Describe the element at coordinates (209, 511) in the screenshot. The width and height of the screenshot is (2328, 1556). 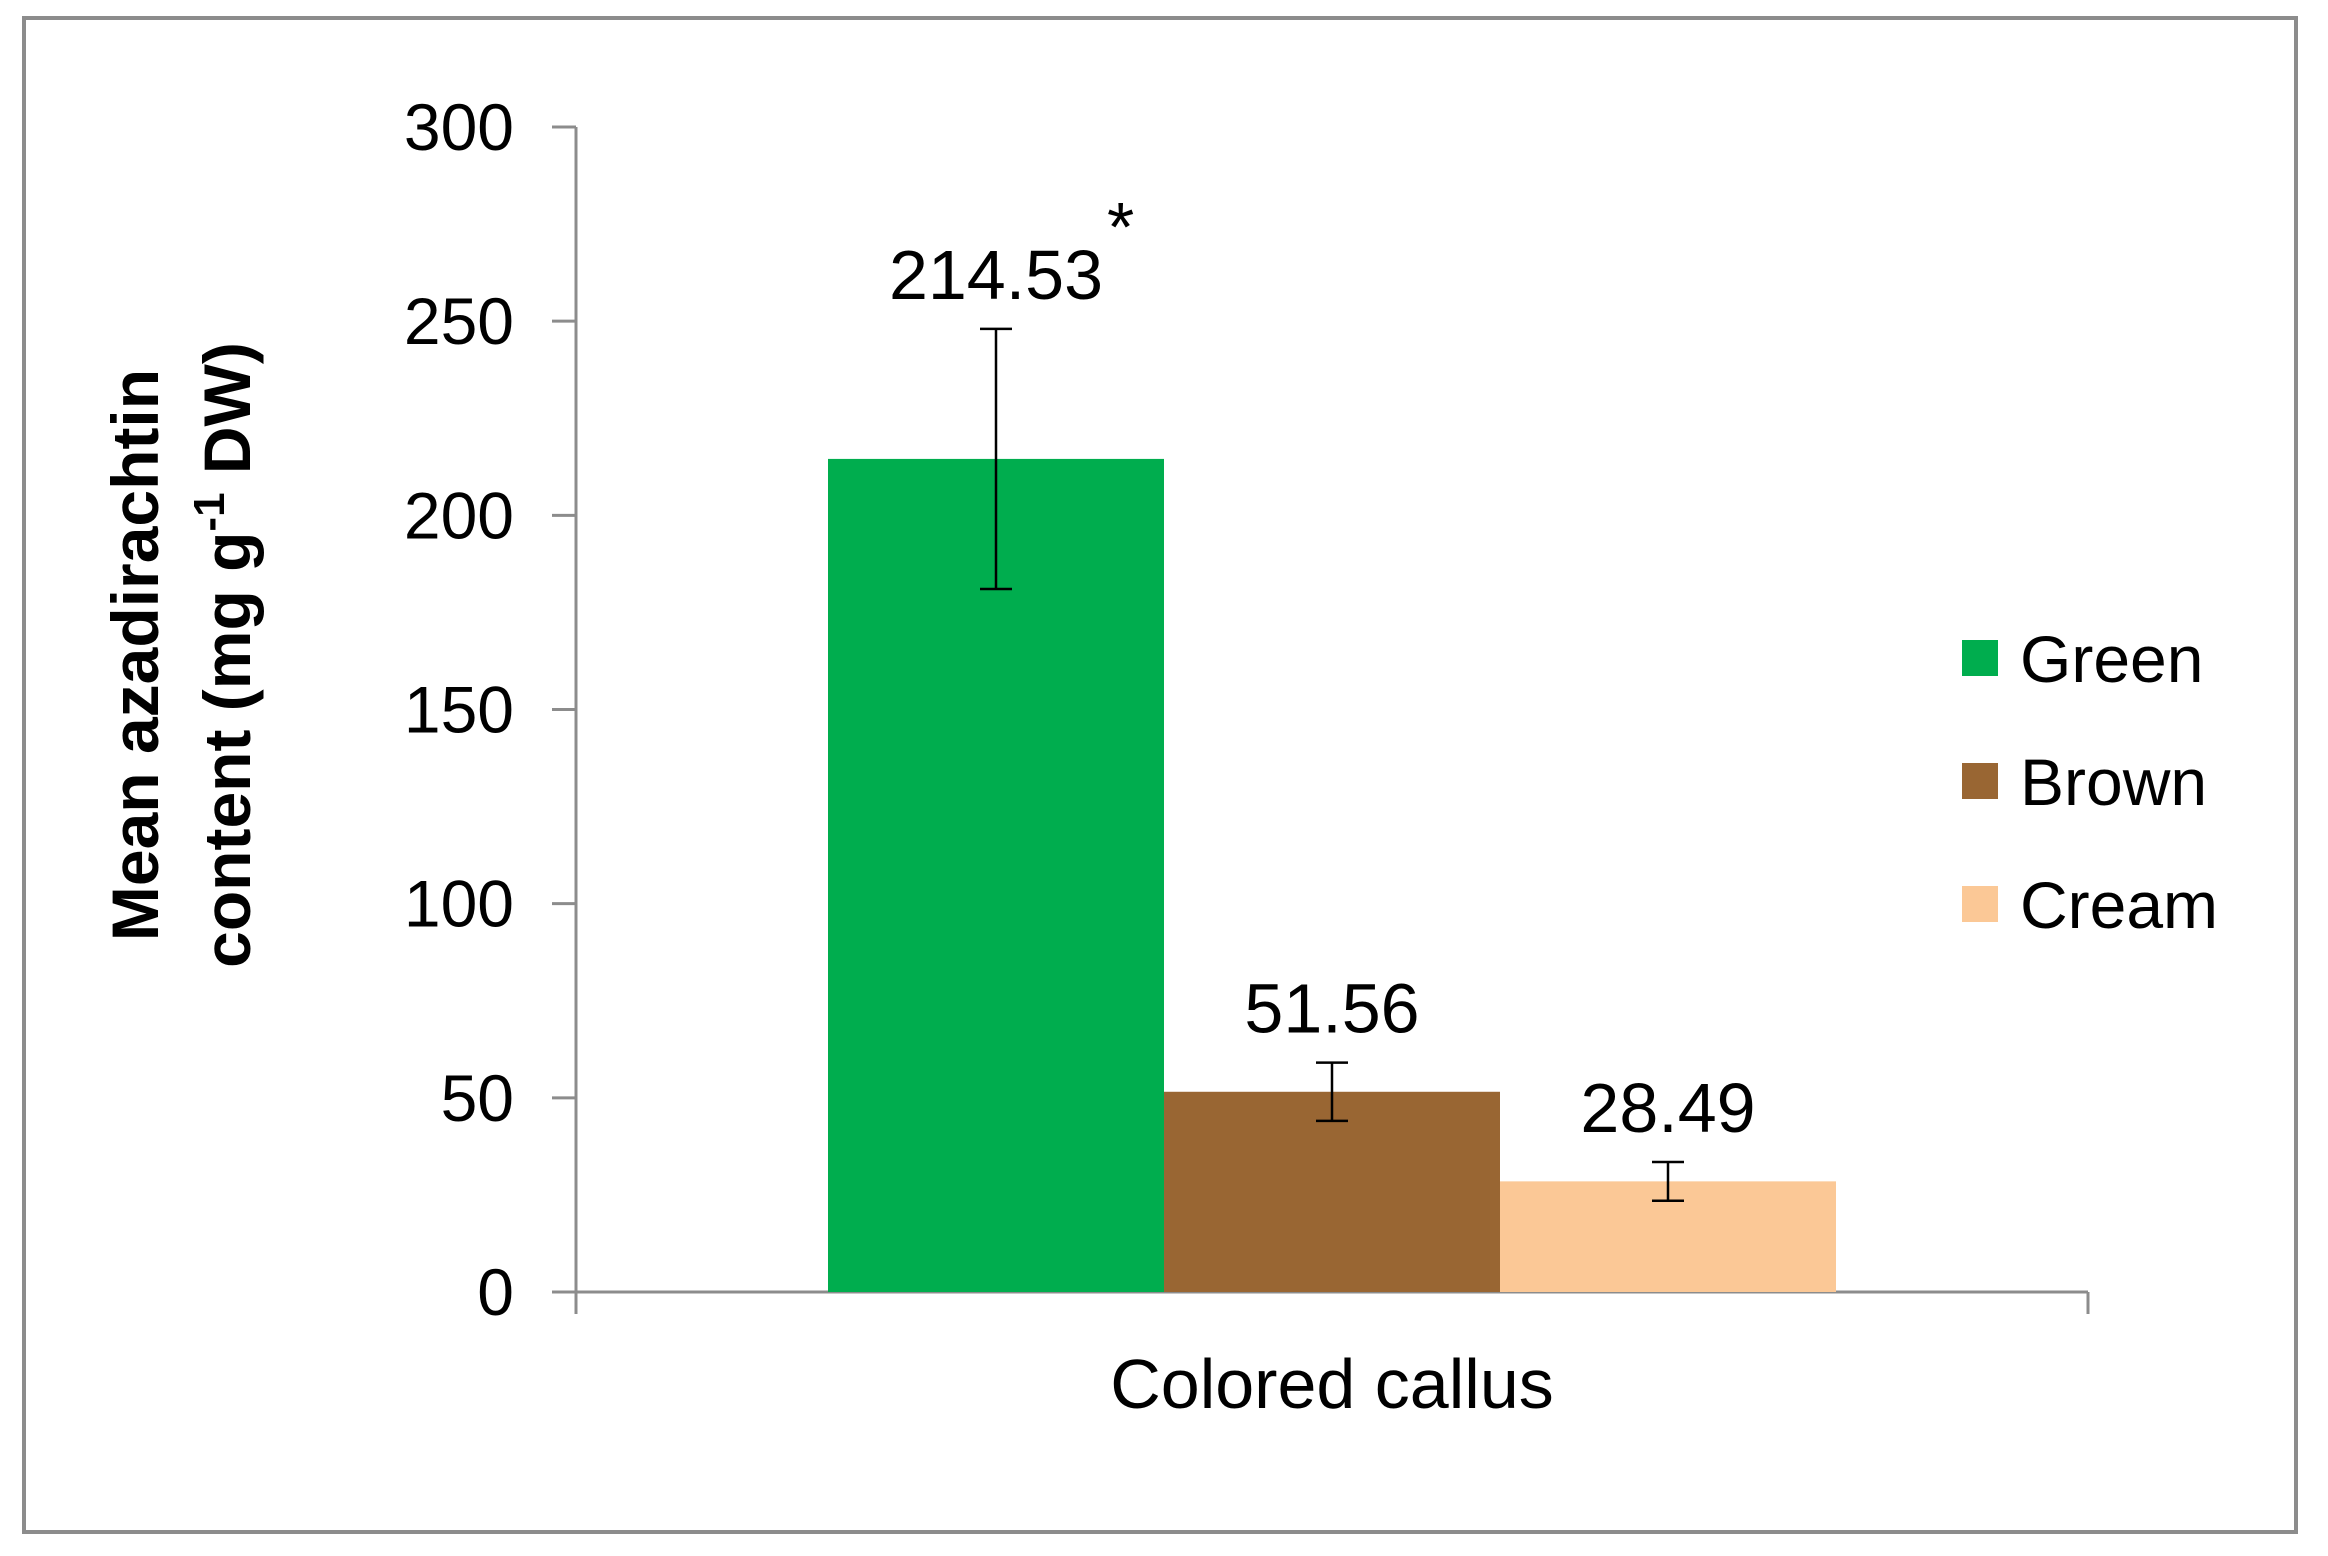
I see `y-axis-title-superscript: -1` at that location.